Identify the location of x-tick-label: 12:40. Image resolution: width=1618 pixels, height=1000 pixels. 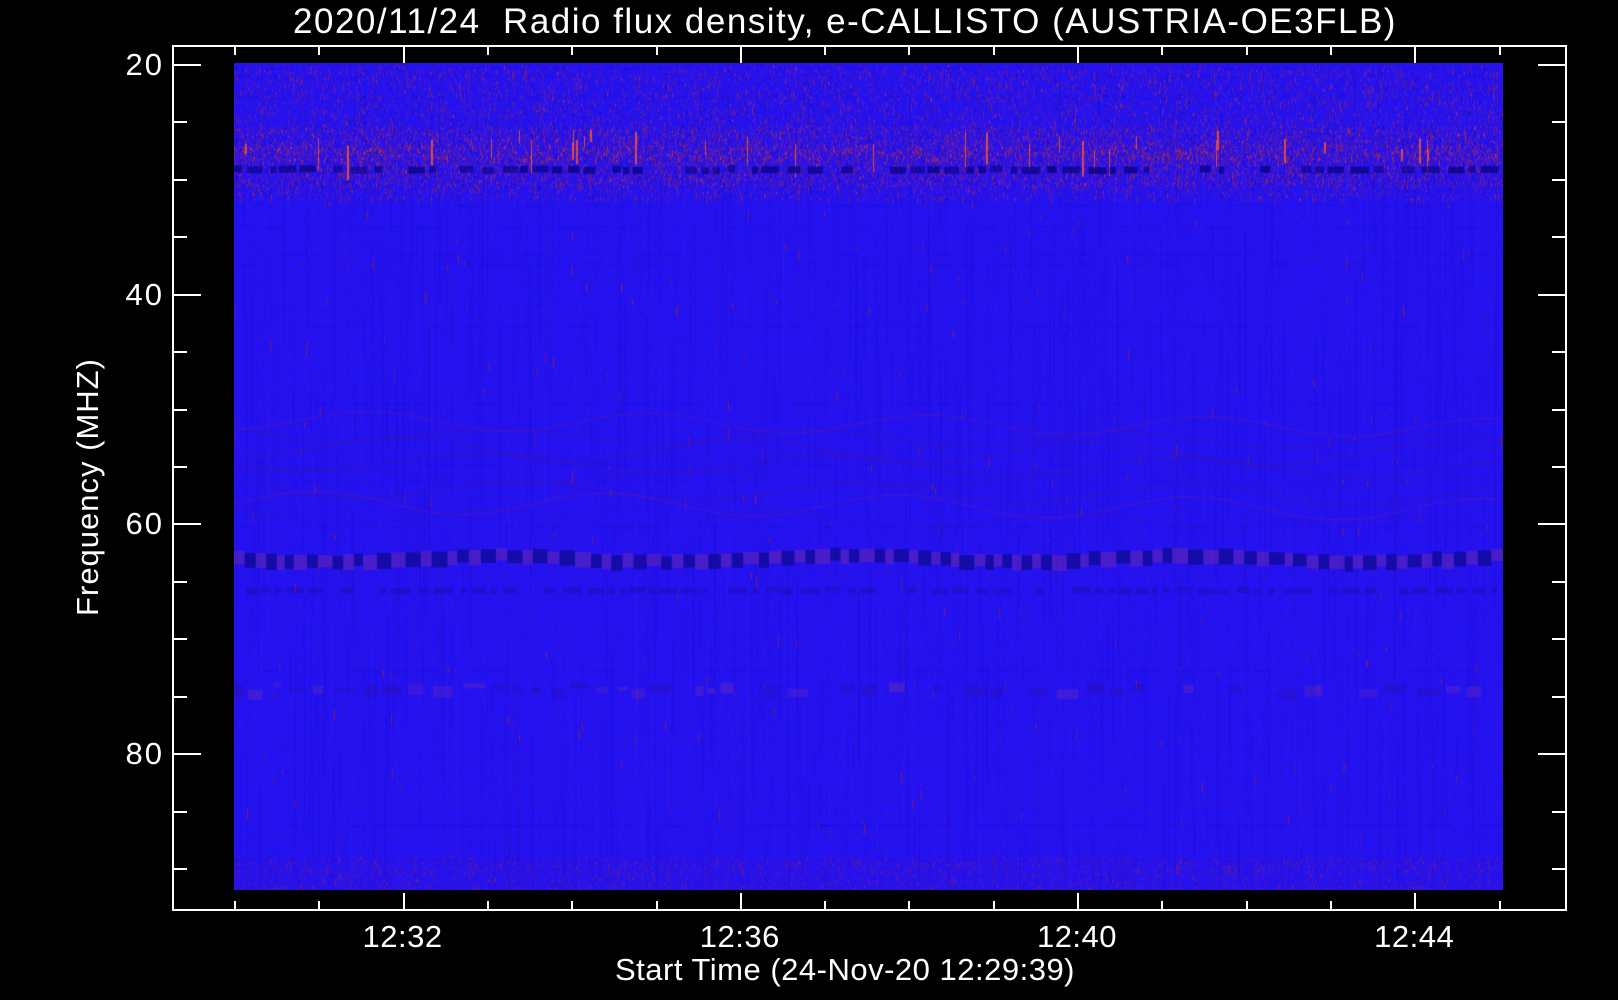
(1077, 936).